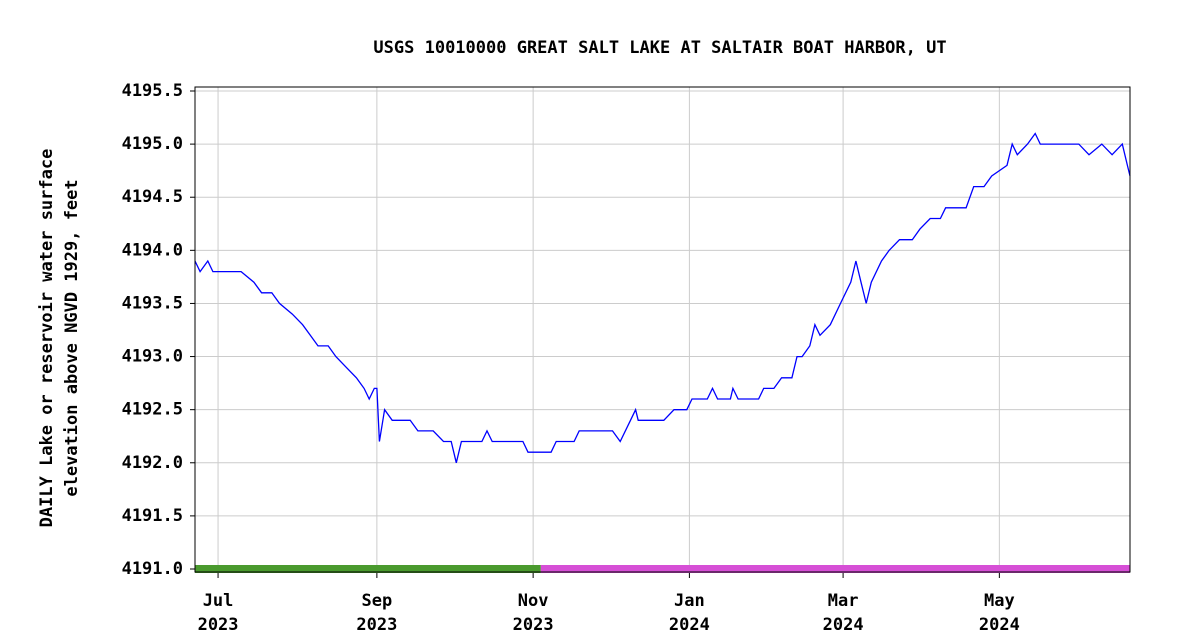  Describe the element at coordinates (533, 601) in the screenshot. I see `x-tick-label: Nov` at that location.